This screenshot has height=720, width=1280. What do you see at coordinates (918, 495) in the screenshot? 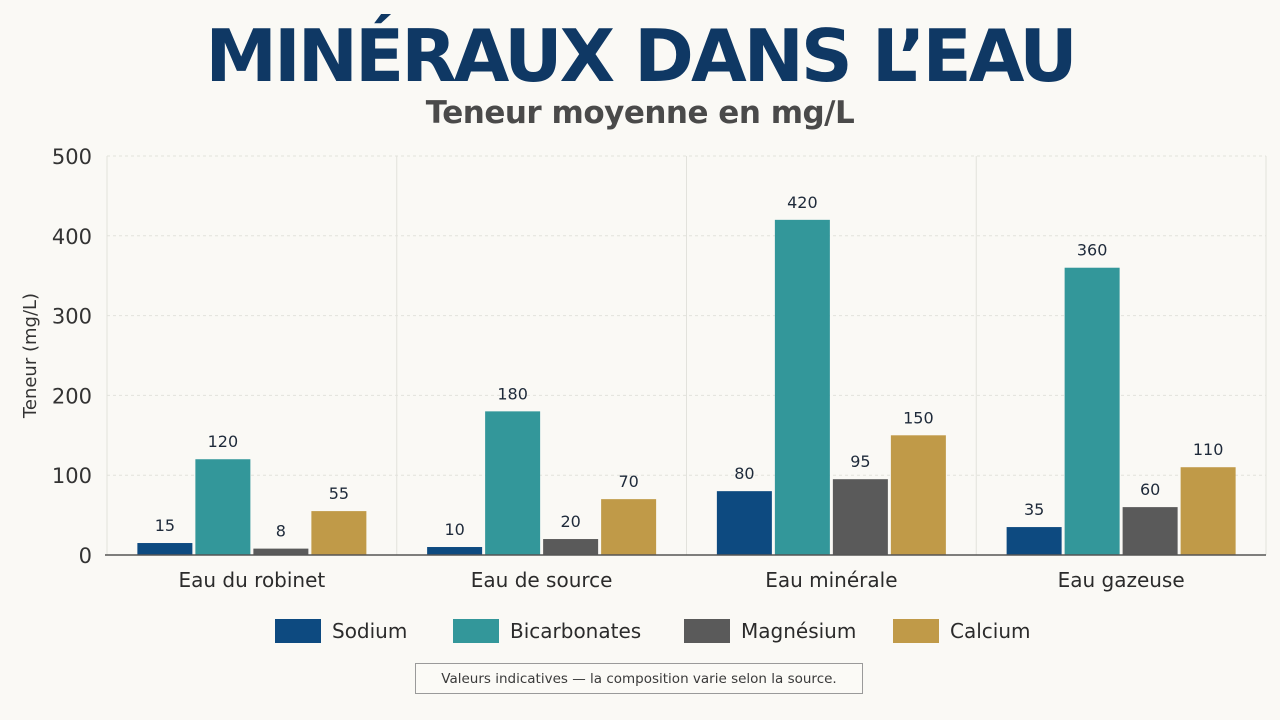
I see `bar-calcium-eau-minerale` at bounding box center [918, 495].